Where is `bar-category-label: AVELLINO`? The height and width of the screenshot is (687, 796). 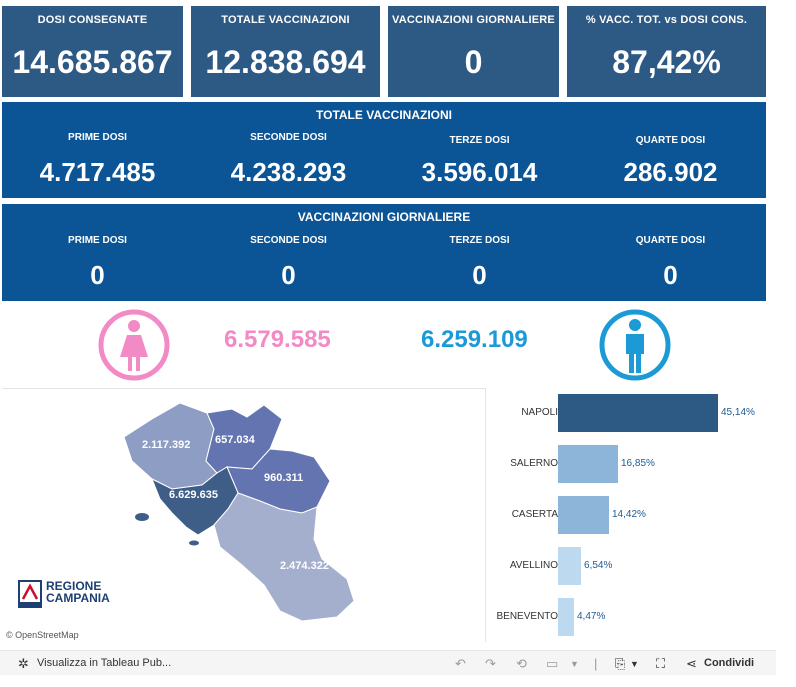
bar-category-label: AVELLINO is located at coordinates (533, 565).